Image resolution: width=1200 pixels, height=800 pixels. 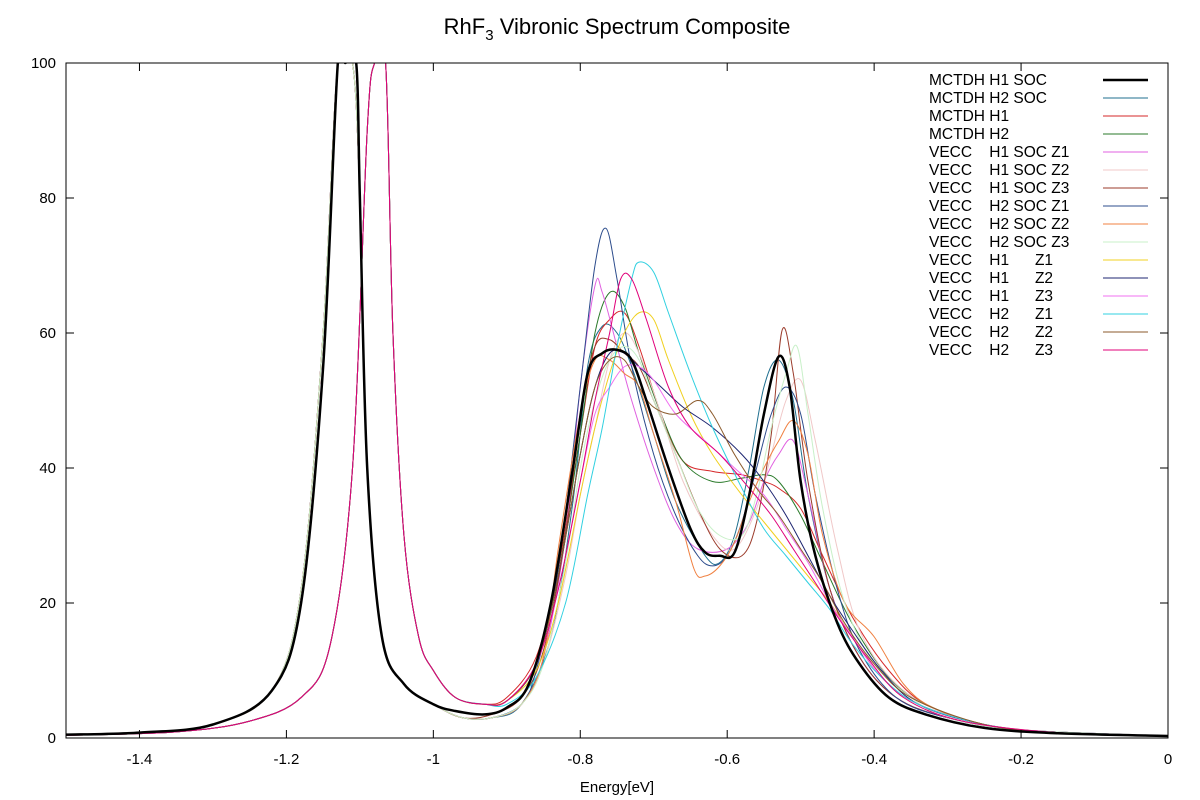 What do you see at coordinates (999, 188) in the screenshot?
I see `legend-label: VECC H1 SOC Z3` at bounding box center [999, 188].